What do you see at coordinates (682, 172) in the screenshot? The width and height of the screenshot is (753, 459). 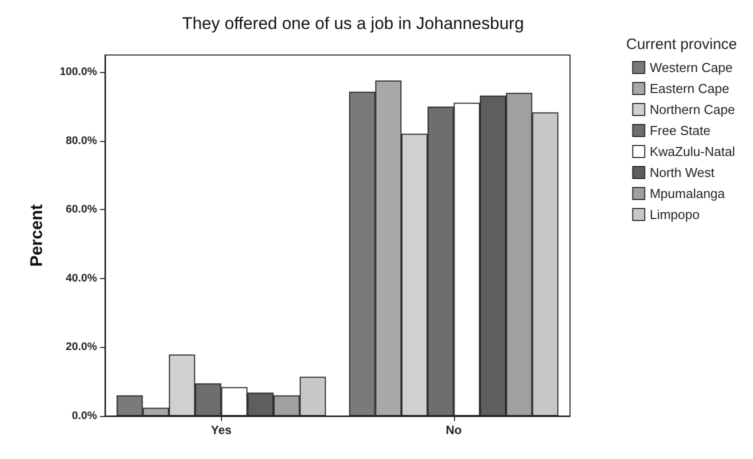 I see `legend-label: North West` at bounding box center [682, 172].